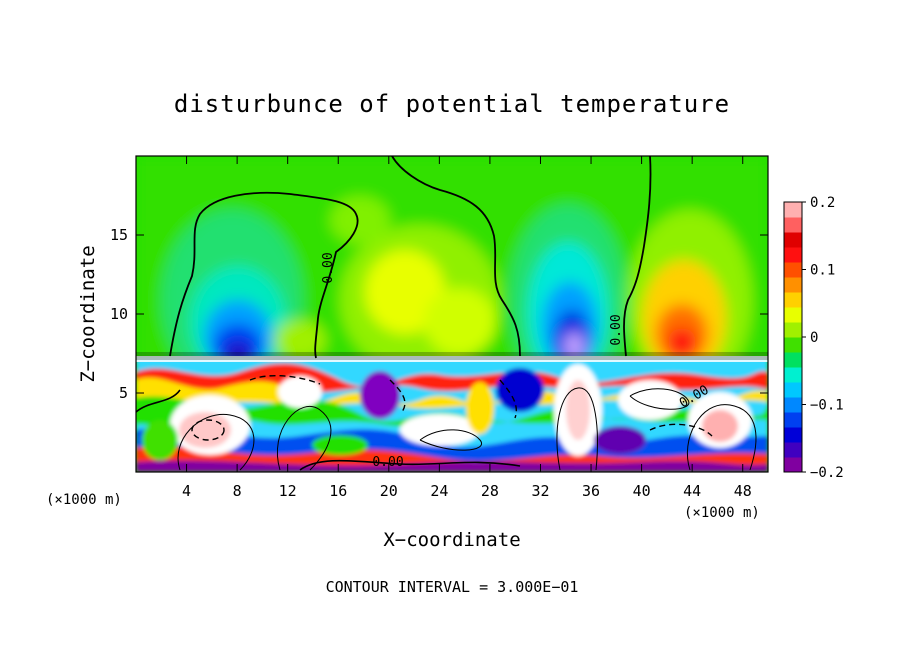 The height and width of the screenshot is (654, 904). I want to click on x-tick-label: 44, so click(692, 491).